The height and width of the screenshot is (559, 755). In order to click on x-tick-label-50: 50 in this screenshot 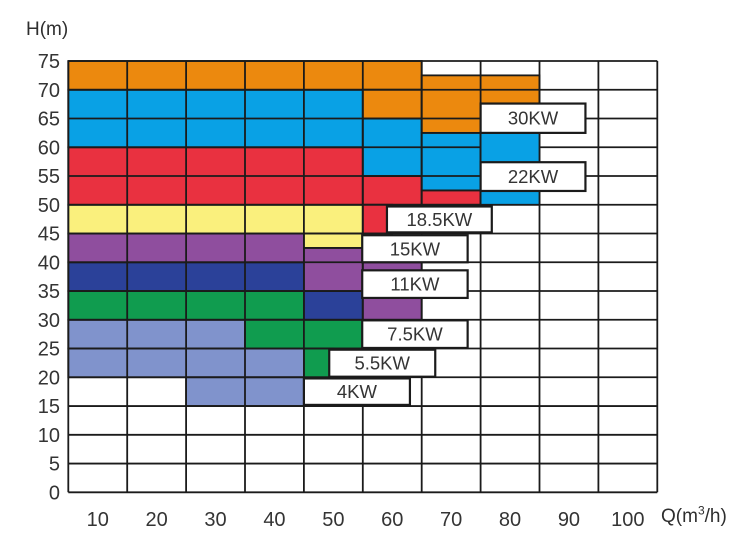, I will do `click(333, 520)`.